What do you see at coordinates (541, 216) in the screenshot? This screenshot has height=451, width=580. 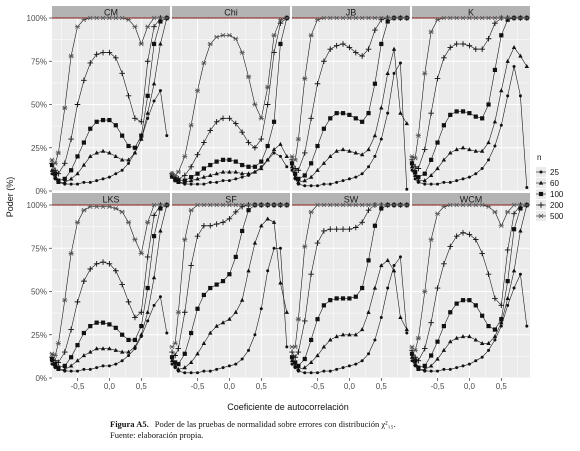 I see `legend-marker` at bounding box center [541, 216].